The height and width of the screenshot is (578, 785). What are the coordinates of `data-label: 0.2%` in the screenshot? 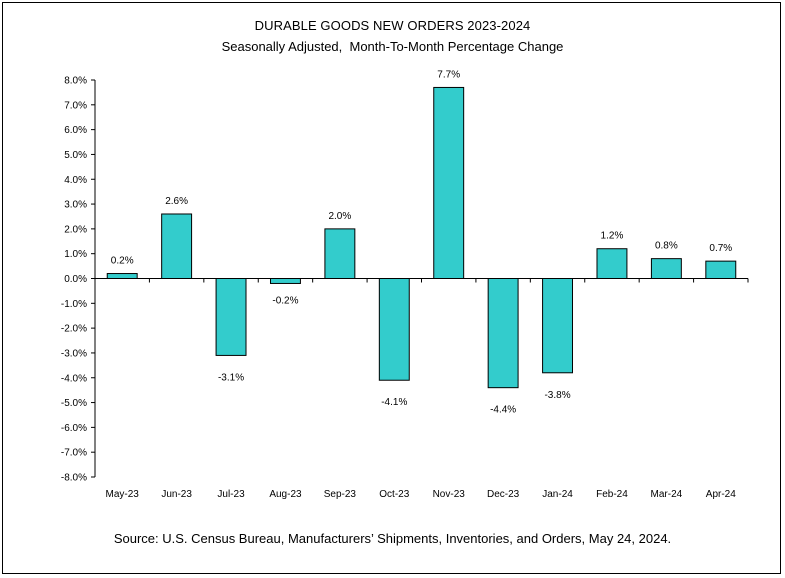 It's located at (122, 261).